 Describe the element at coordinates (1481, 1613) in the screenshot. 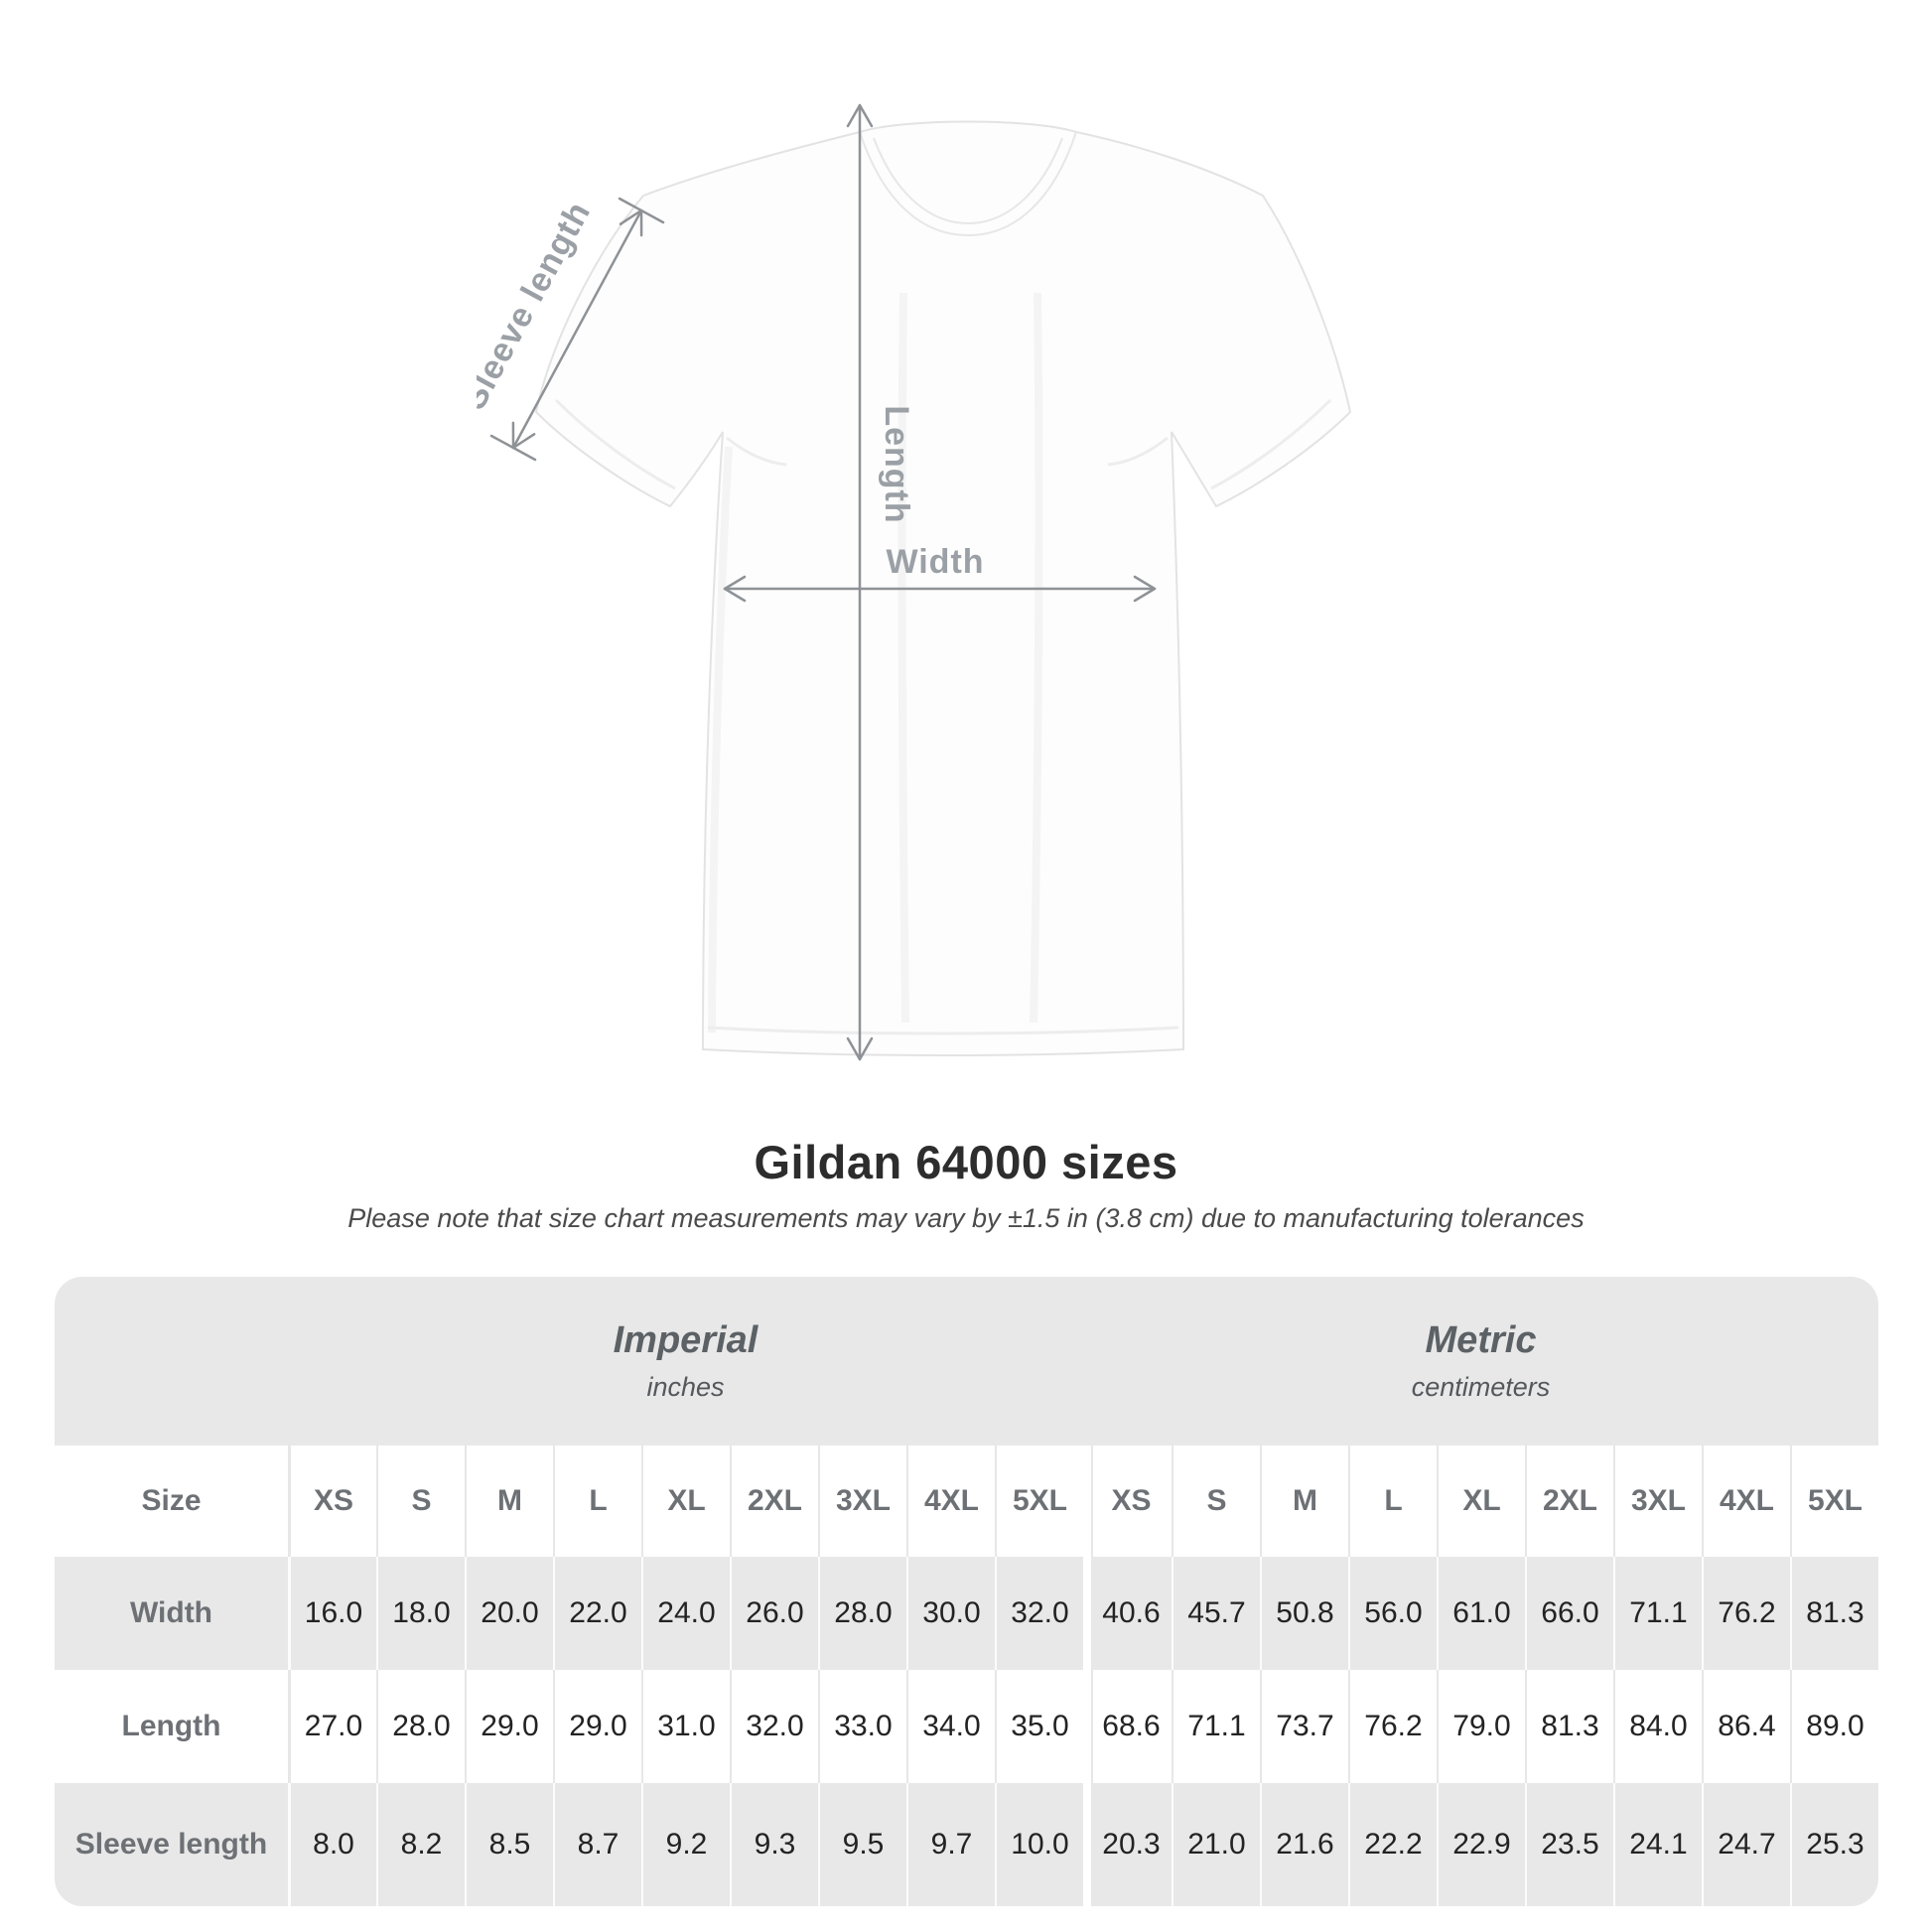

I see `width-value: 61.0` at that location.